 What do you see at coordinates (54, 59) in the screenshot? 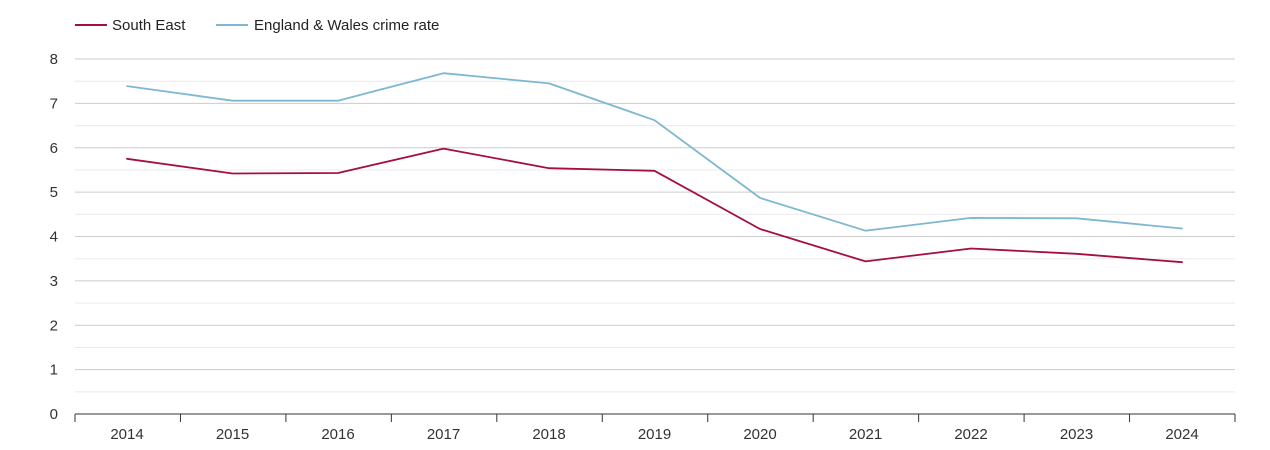
I see `y-tick-label: 8` at bounding box center [54, 59].